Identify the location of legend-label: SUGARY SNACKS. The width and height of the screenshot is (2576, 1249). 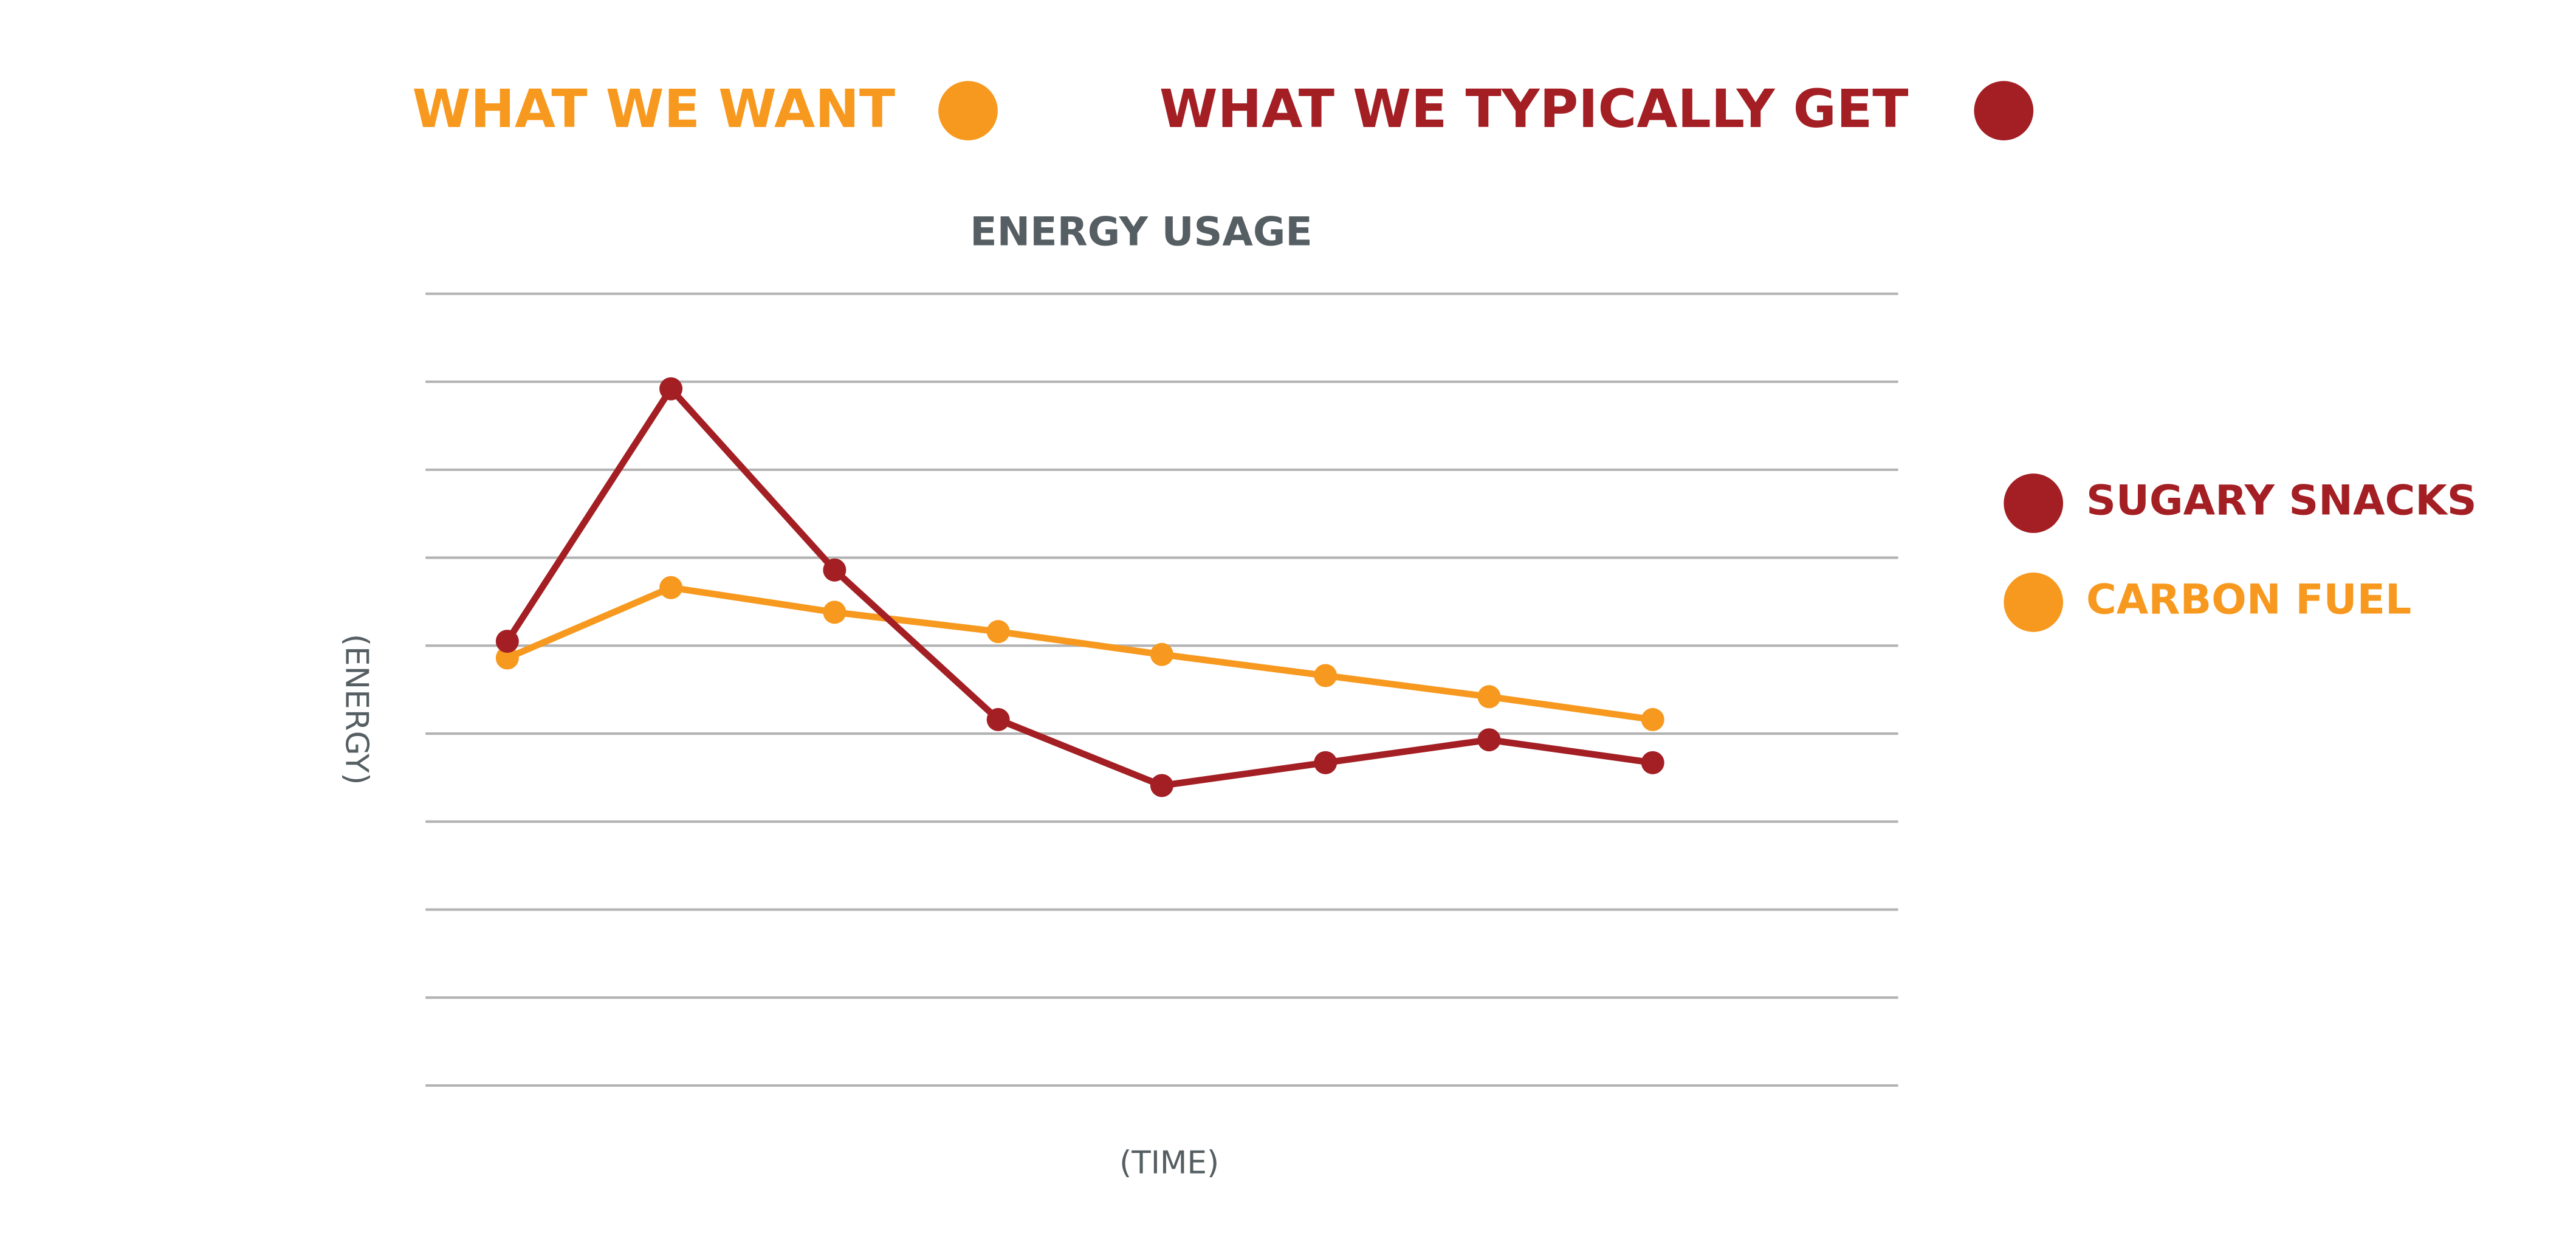
(2281, 501).